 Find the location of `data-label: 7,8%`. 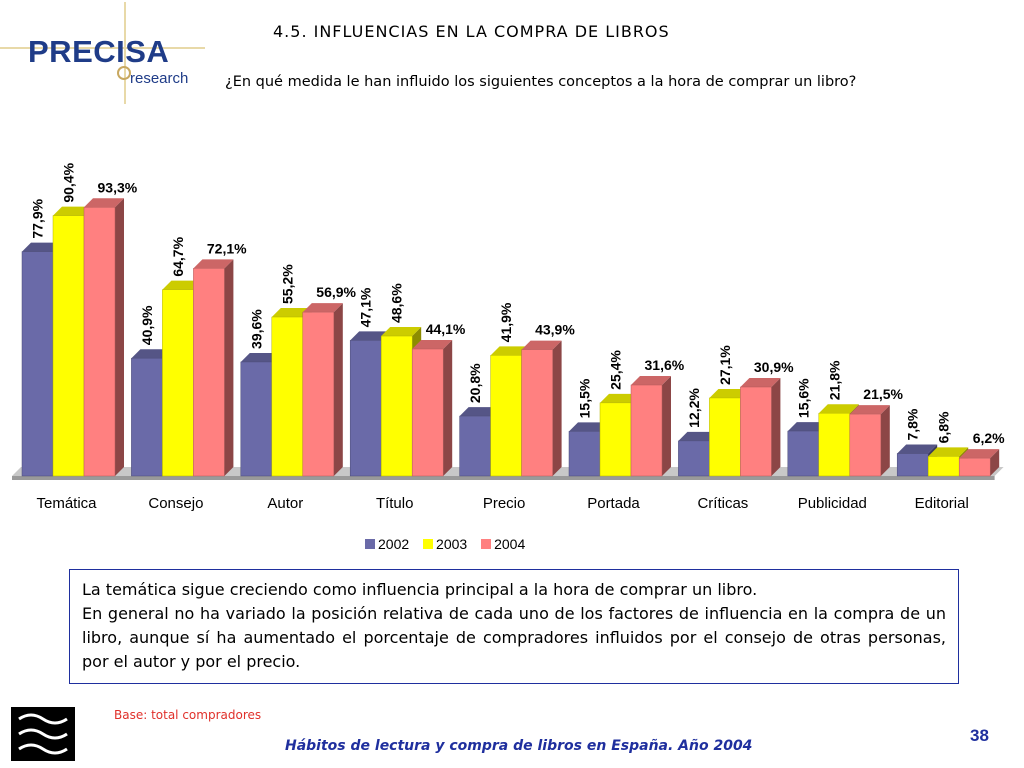

data-label: 7,8% is located at coordinates (913, 424).